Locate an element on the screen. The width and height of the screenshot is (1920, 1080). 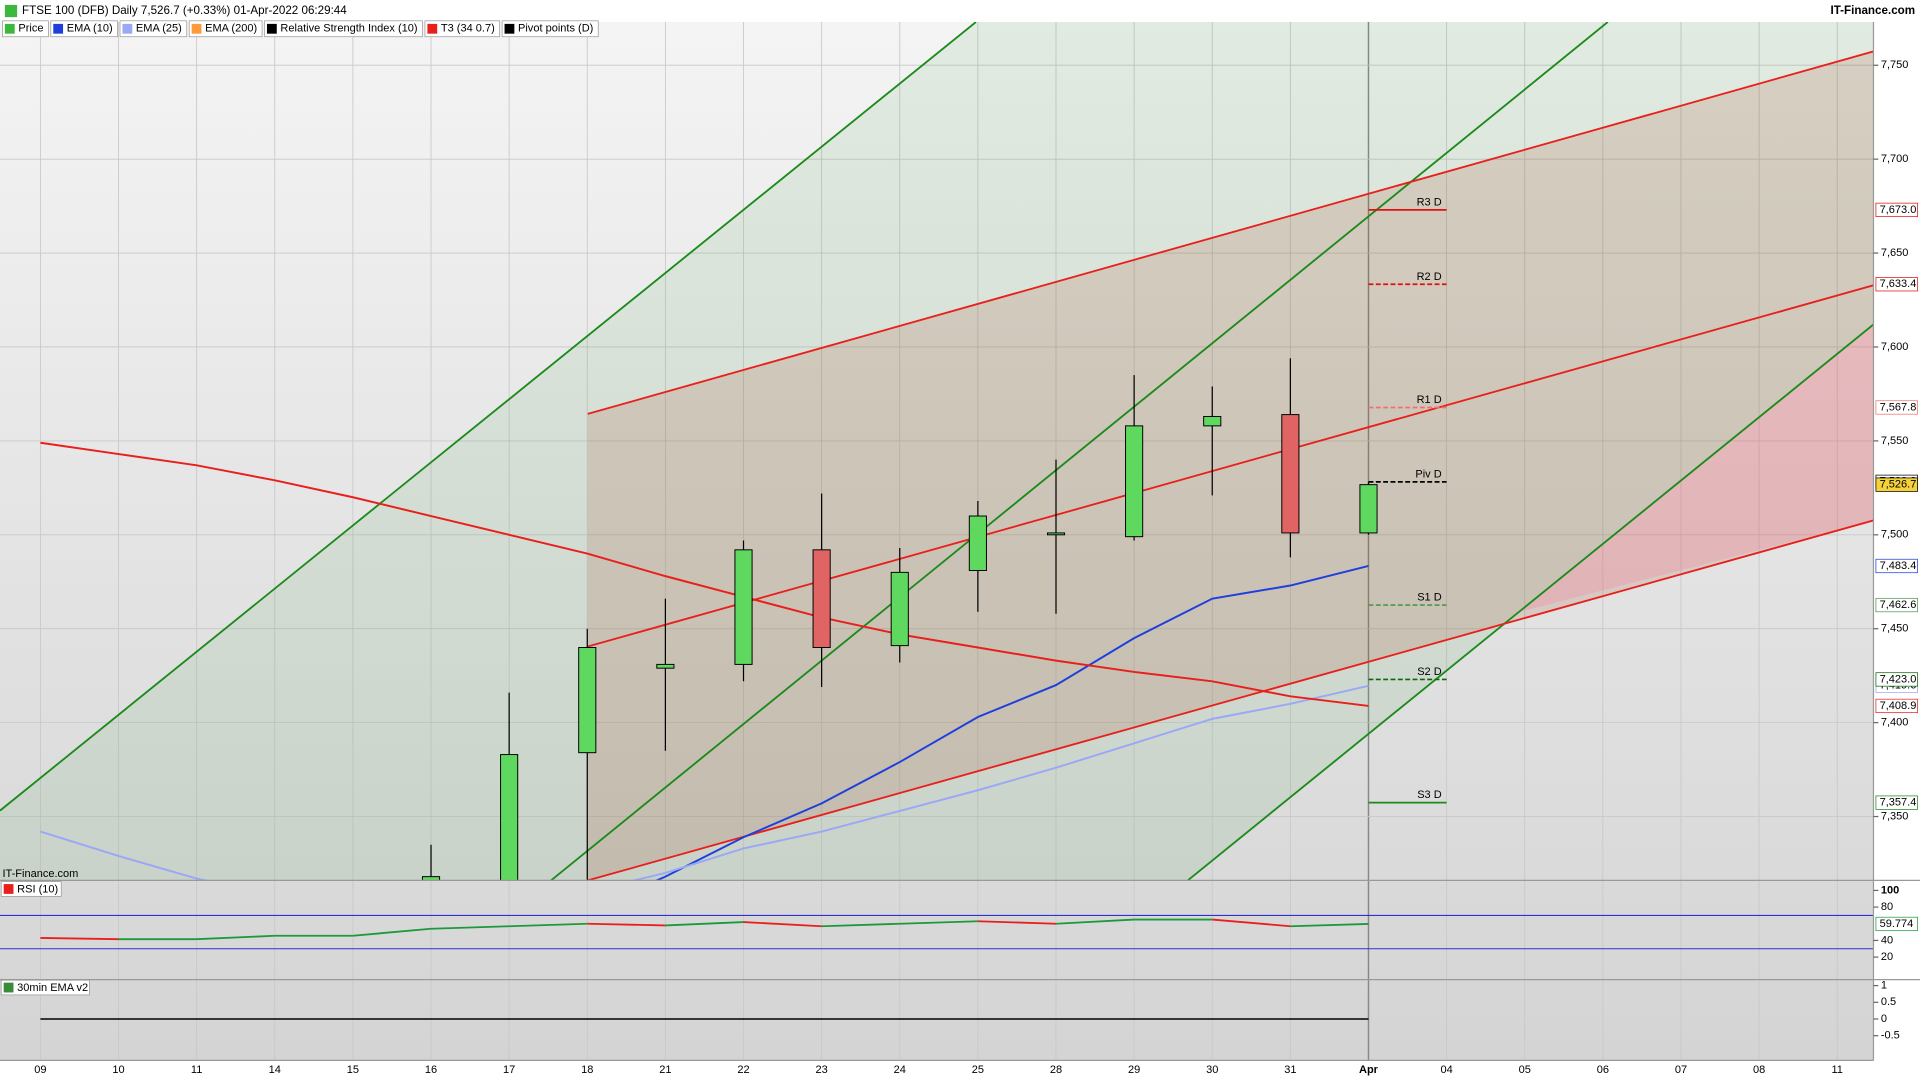
pivot-value-label: 7,633.4 is located at coordinates (1898, 284).